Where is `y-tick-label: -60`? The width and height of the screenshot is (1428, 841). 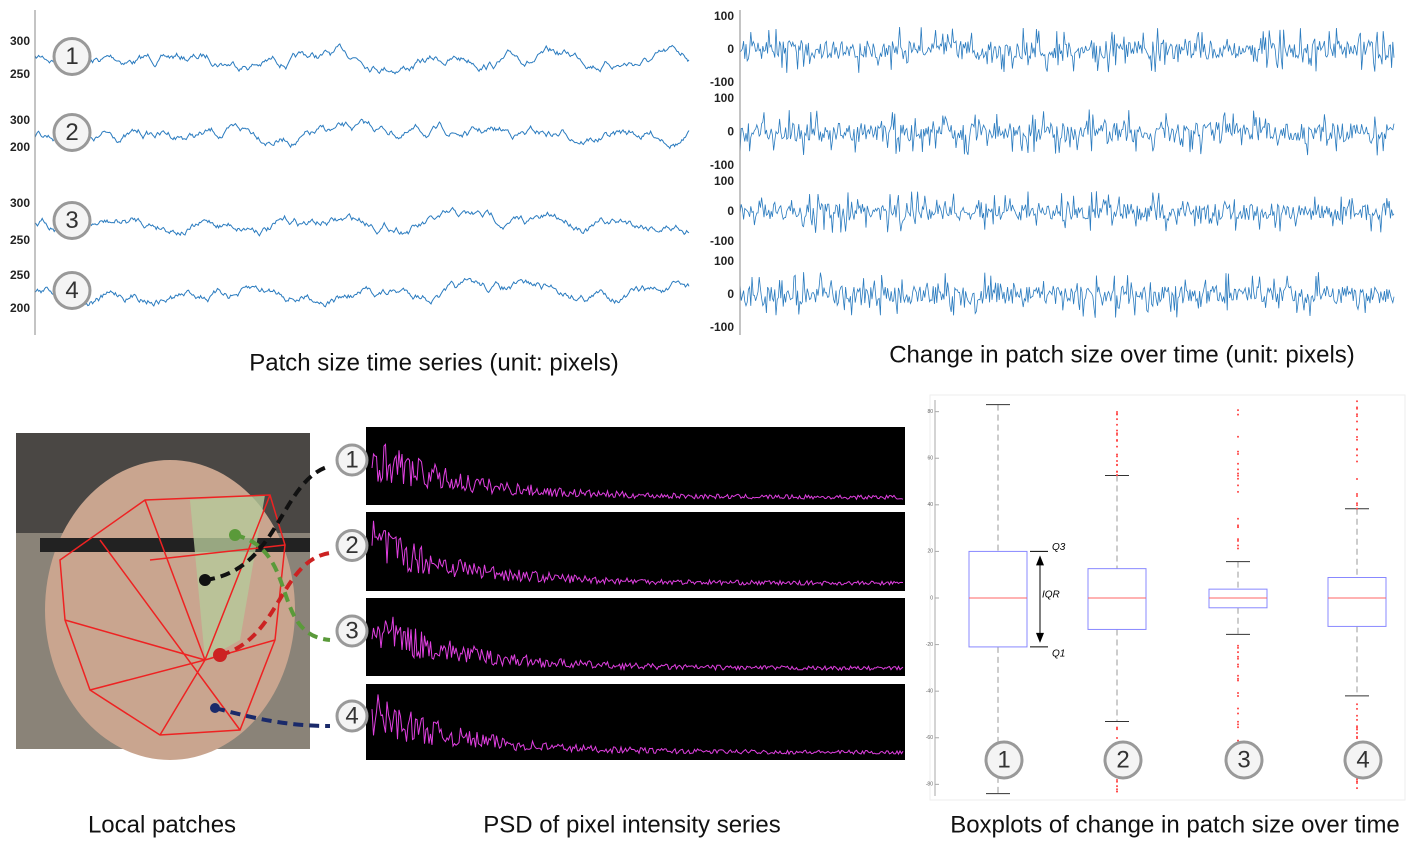
y-tick-label: -60 is located at coordinates (929, 738).